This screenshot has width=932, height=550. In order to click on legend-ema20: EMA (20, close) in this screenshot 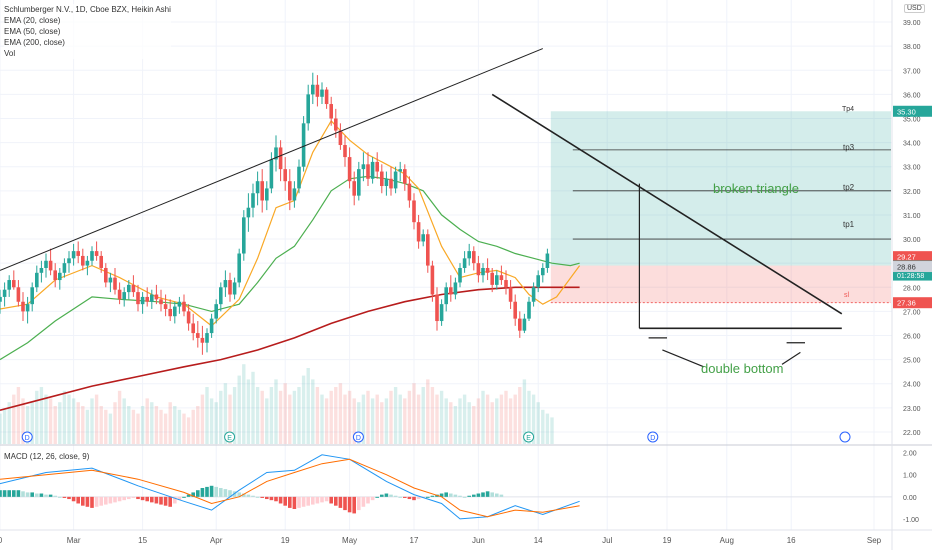, I will do `click(32, 20)`.